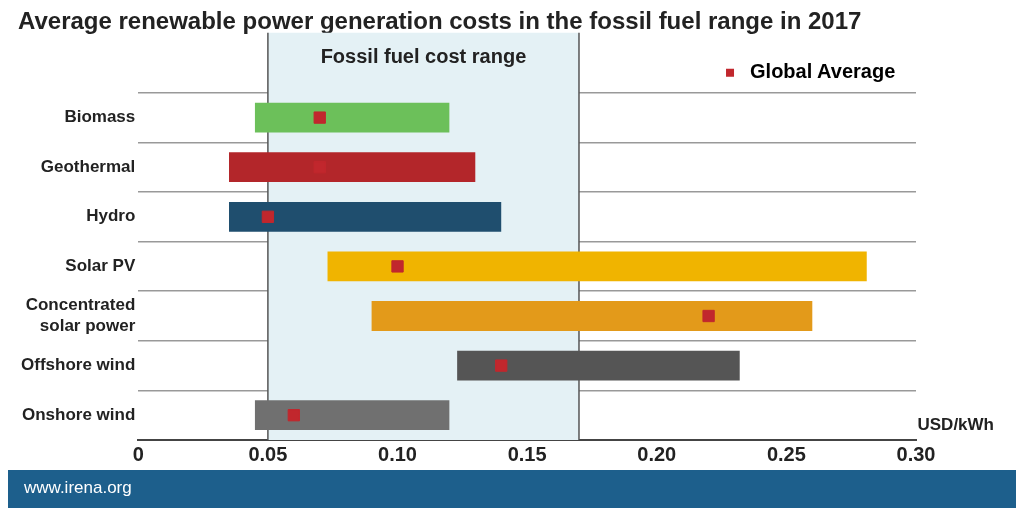  Describe the element at coordinates (823, 71) in the screenshot. I see `legend-label: Global Average` at that location.